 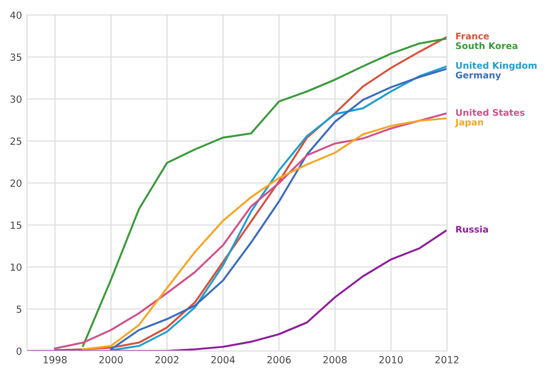 I want to click on y-tick-label: 40, so click(x=16, y=15).